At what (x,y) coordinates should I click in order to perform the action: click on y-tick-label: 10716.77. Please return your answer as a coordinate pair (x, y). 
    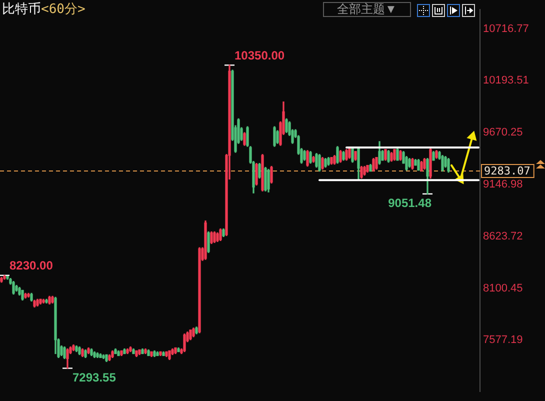
    Looking at the image, I should click on (506, 28).